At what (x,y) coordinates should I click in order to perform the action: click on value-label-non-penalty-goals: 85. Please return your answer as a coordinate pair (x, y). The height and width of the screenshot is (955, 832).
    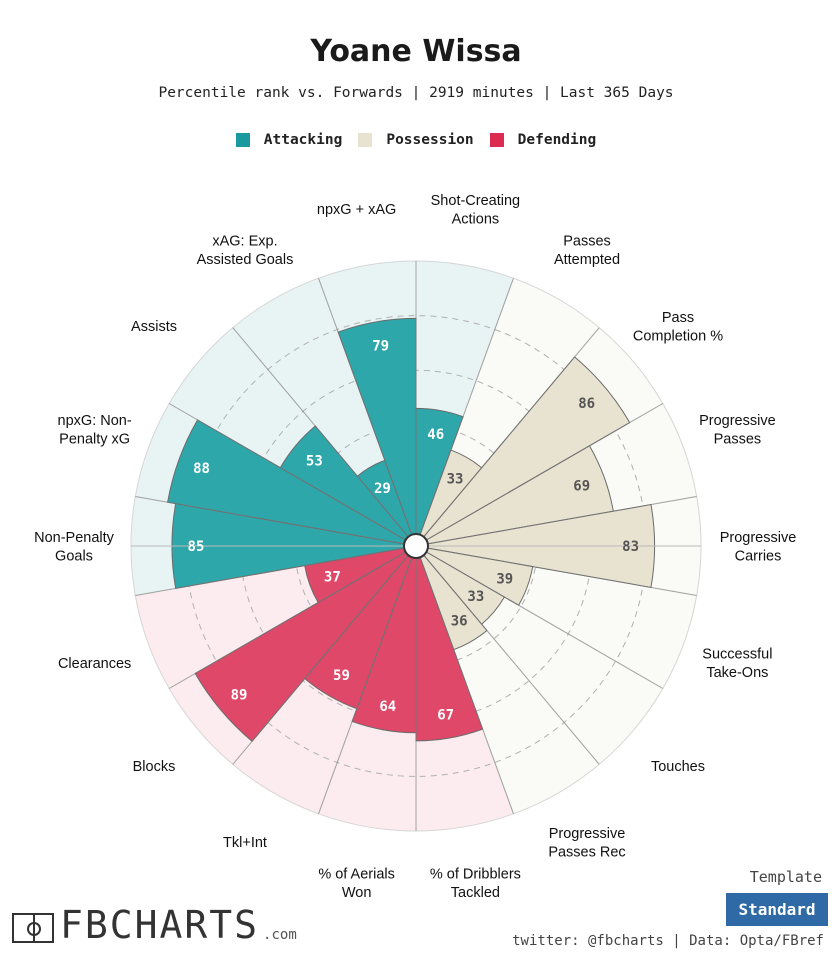
    Looking at the image, I should click on (196, 547).